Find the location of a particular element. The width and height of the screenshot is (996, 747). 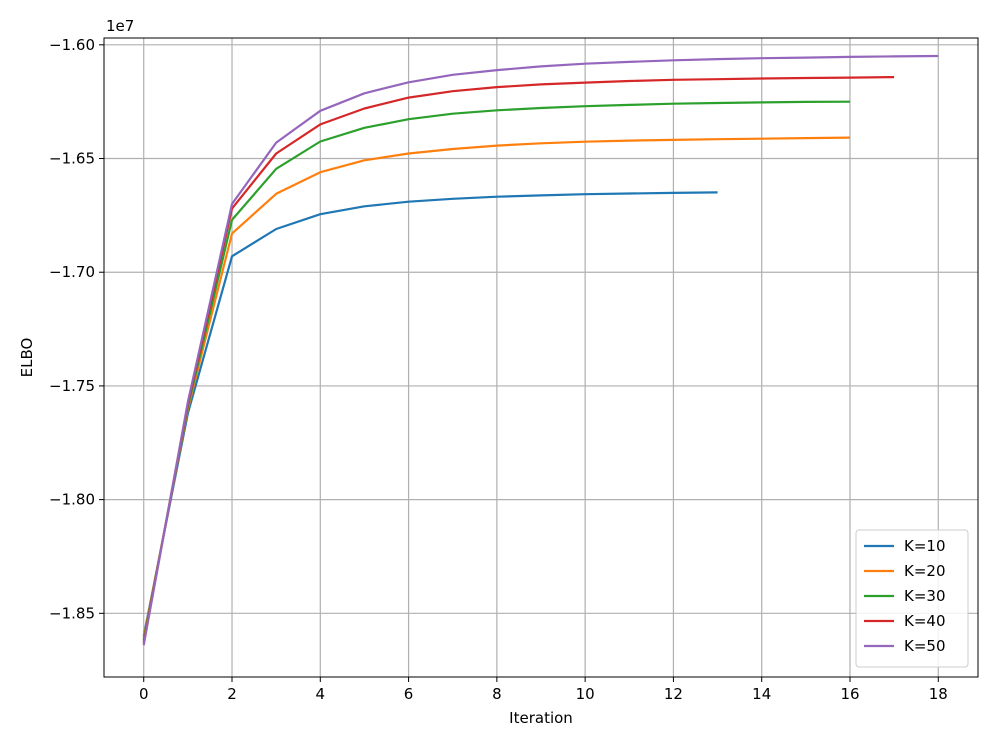

x-tick-label: 18 is located at coordinates (938, 694).